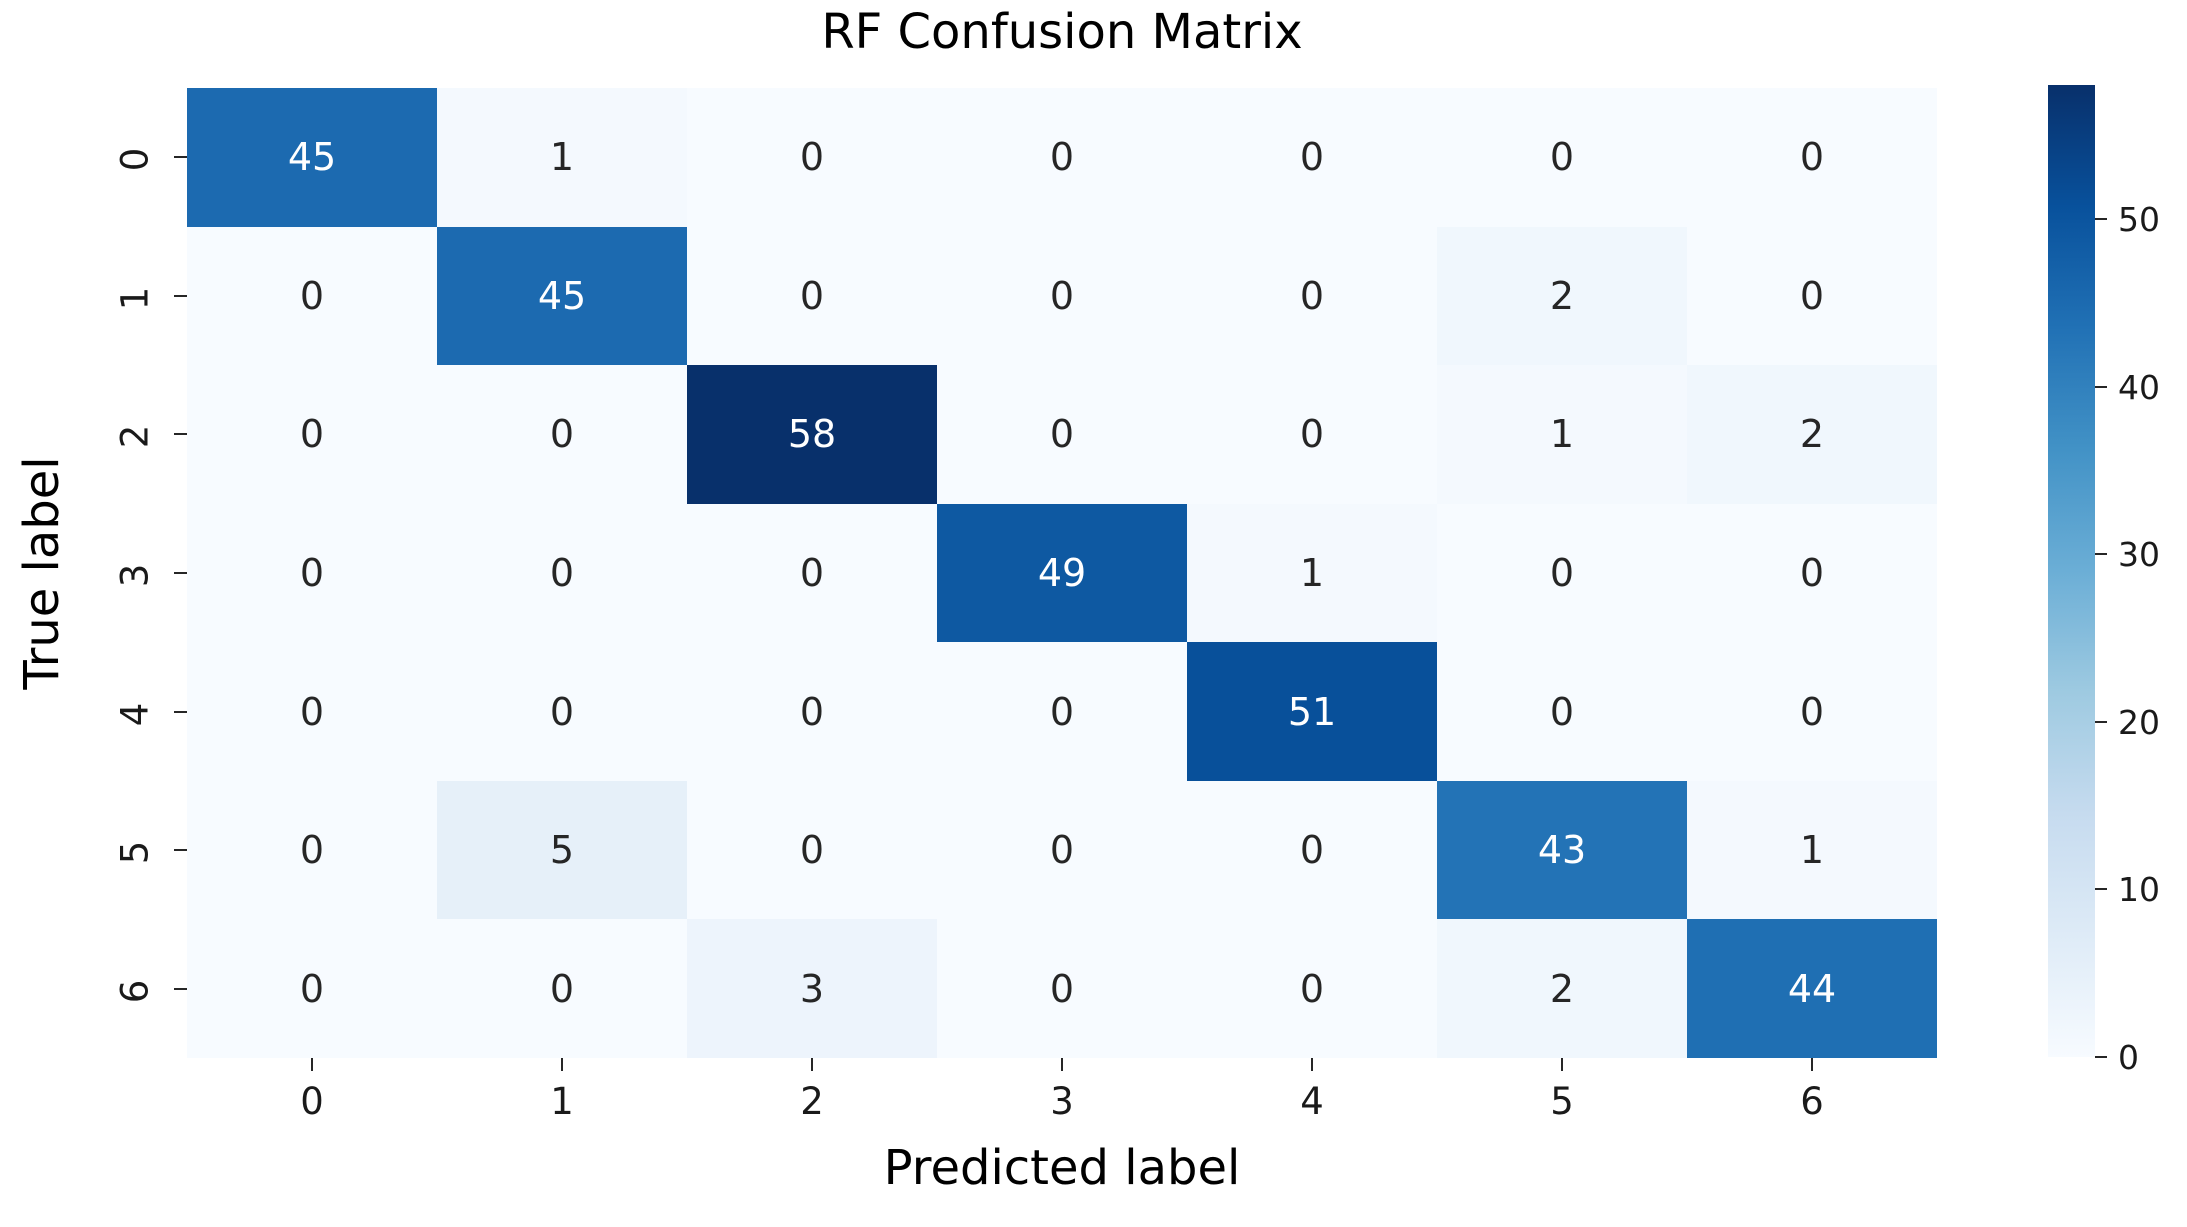 Image resolution: width=2187 pixels, height=1227 pixels. I want to click on colorbar-tick-label: 30, so click(2139, 555).